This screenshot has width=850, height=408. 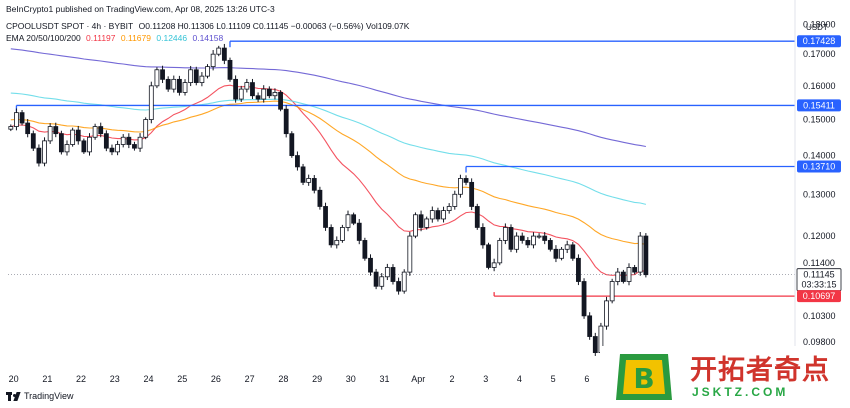 I want to click on x-tick-label: 28, so click(x=283, y=379).